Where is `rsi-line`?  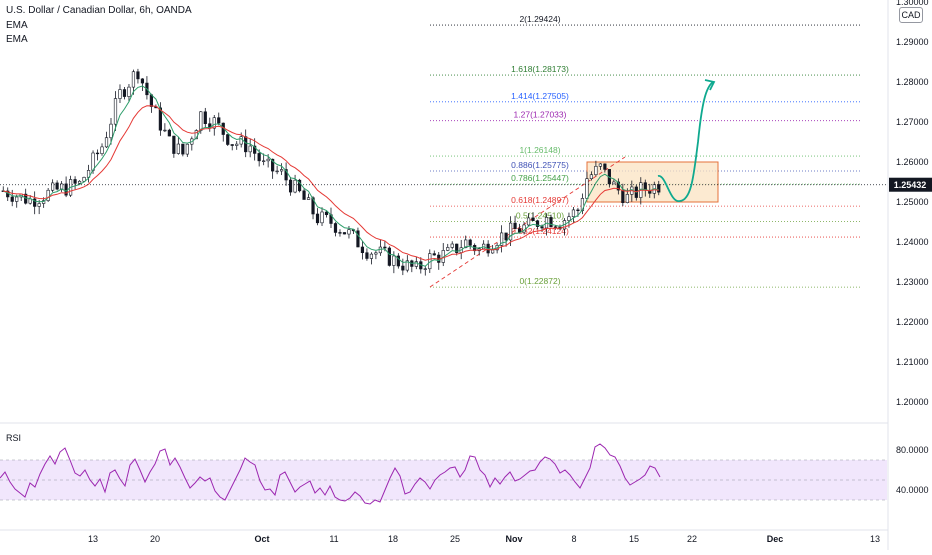
rsi-line is located at coordinates (330, 474).